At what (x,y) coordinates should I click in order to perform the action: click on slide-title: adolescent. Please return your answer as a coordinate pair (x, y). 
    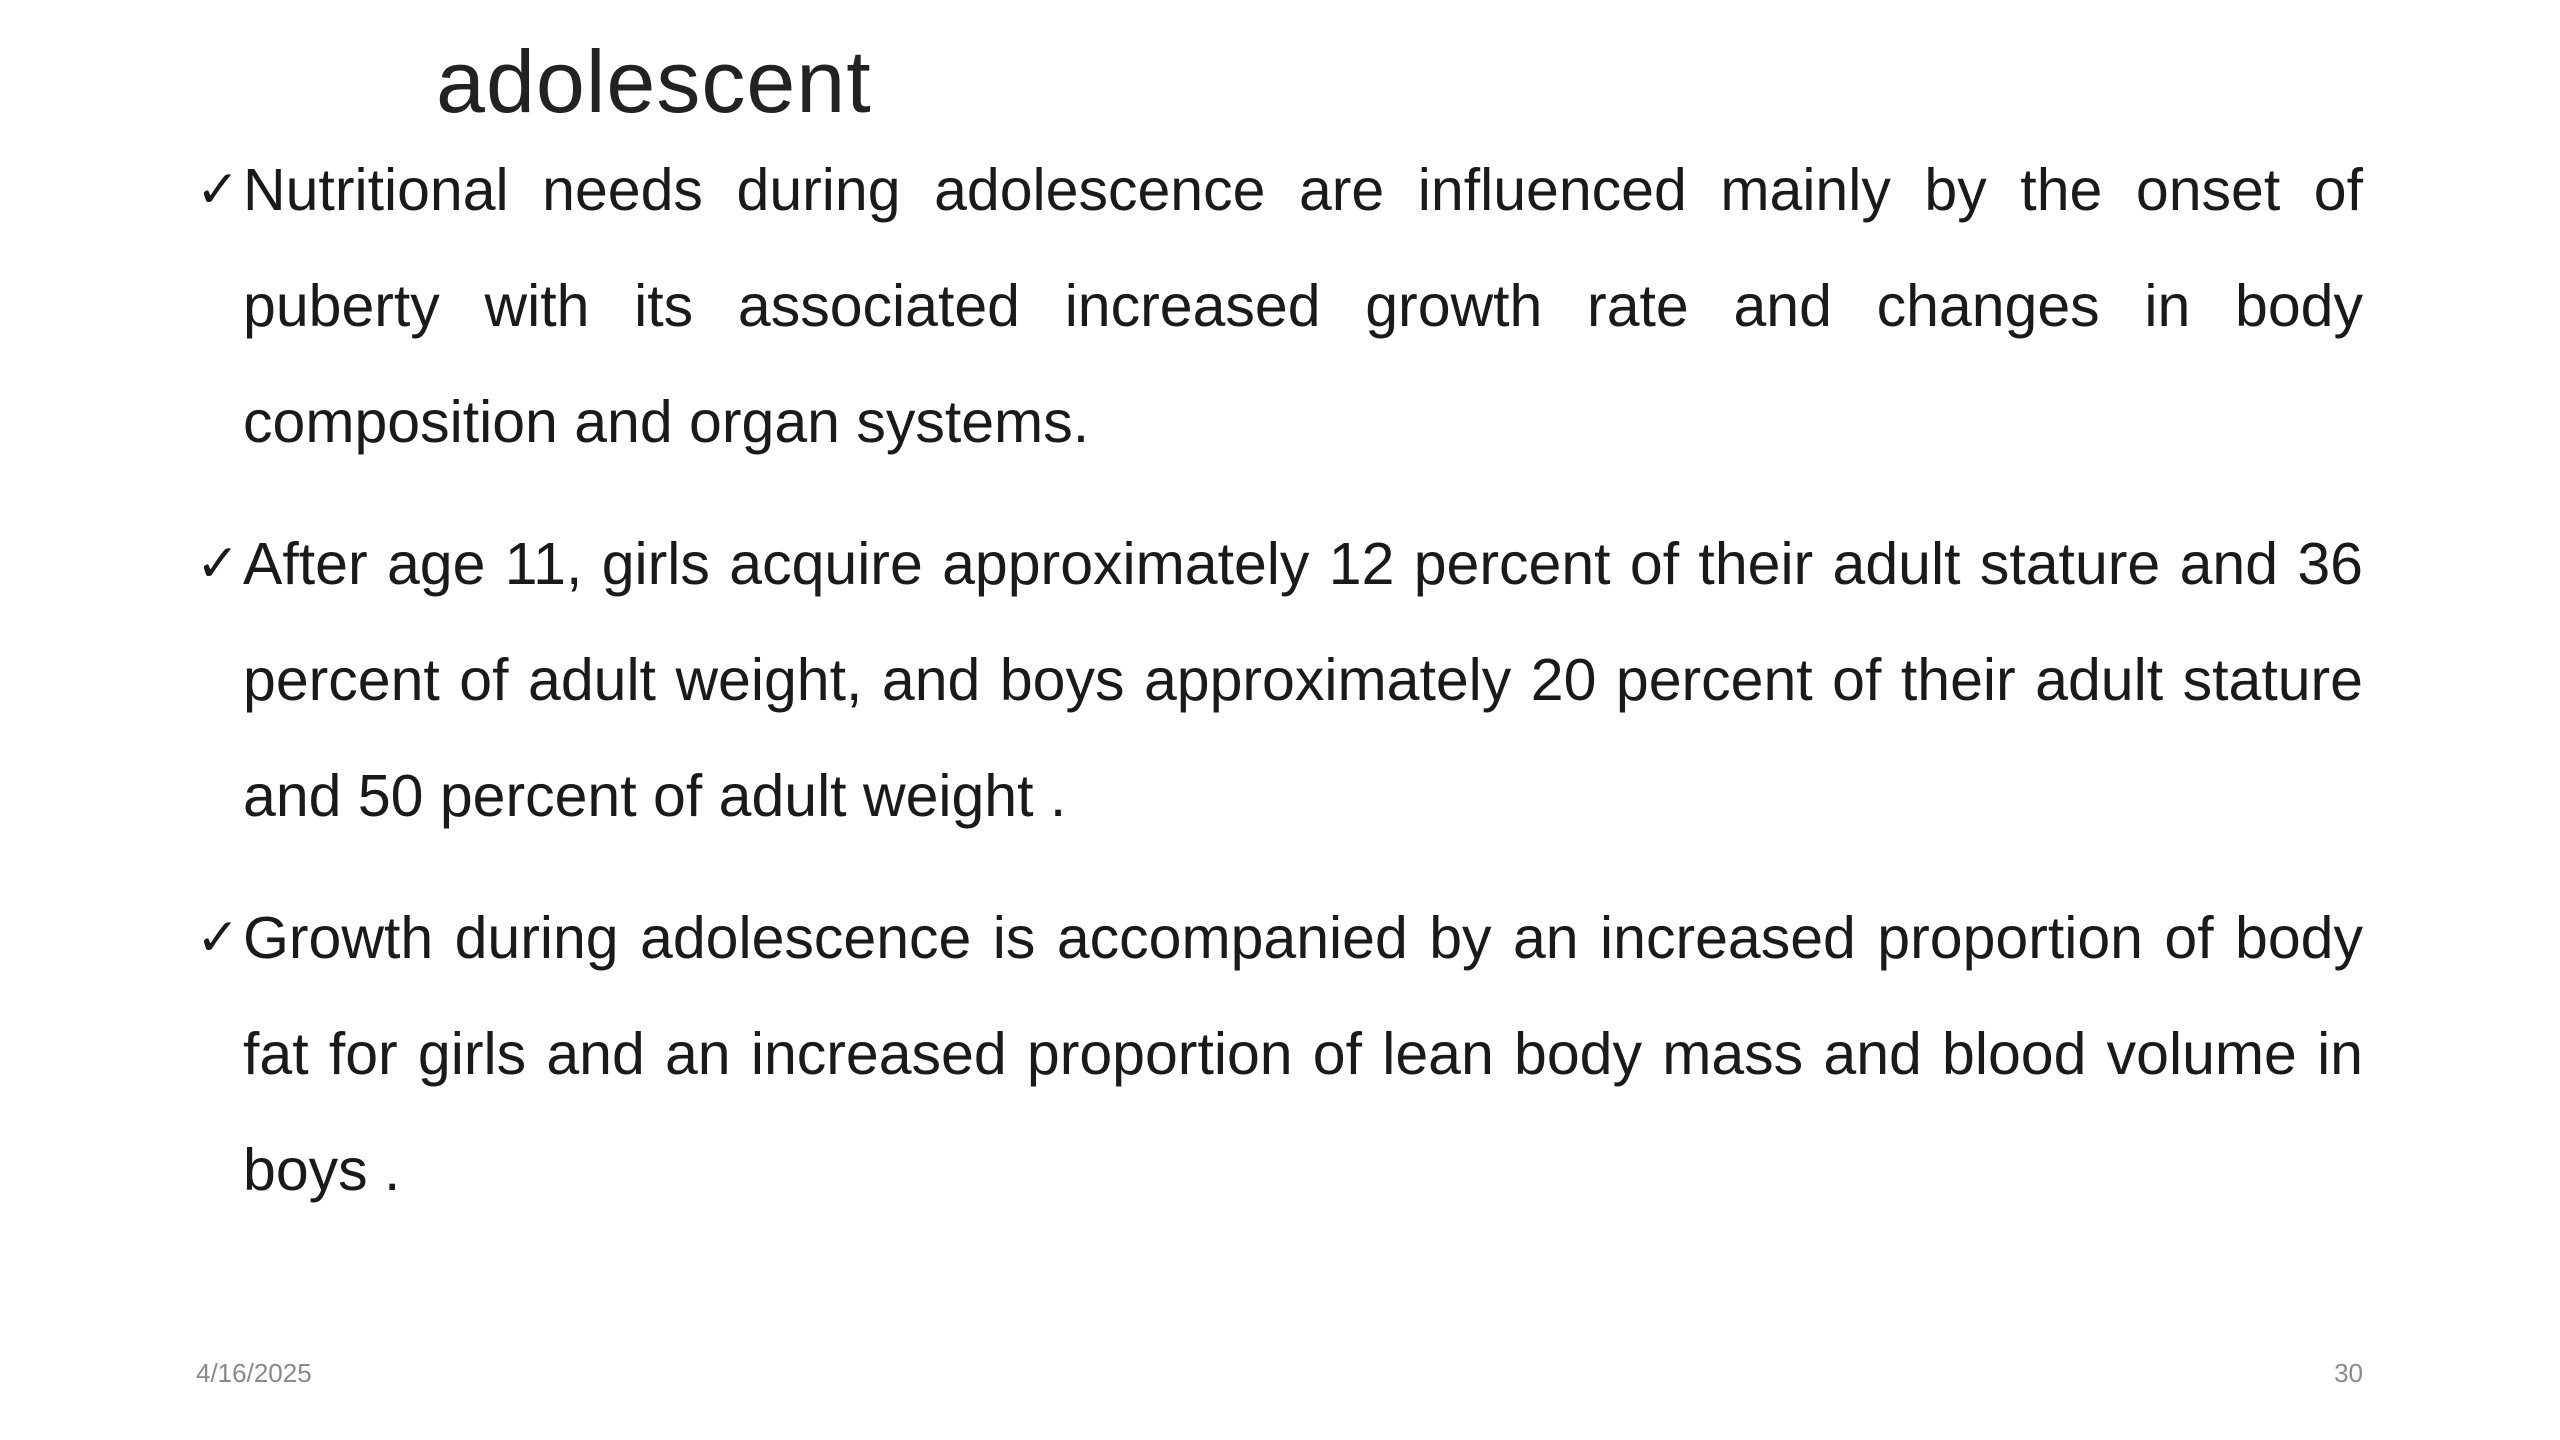
    Looking at the image, I should click on (654, 81).